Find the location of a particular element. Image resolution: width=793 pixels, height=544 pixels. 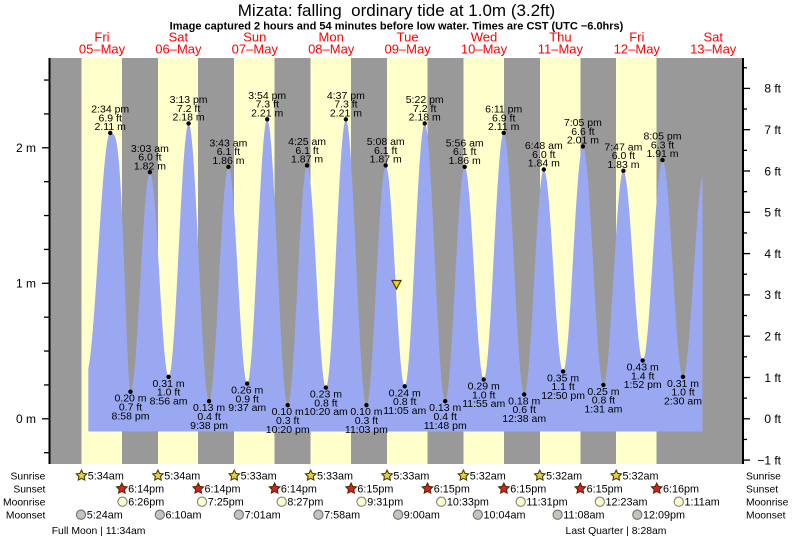

svg-text: 7:25pm is located at coordinates (226, 503).